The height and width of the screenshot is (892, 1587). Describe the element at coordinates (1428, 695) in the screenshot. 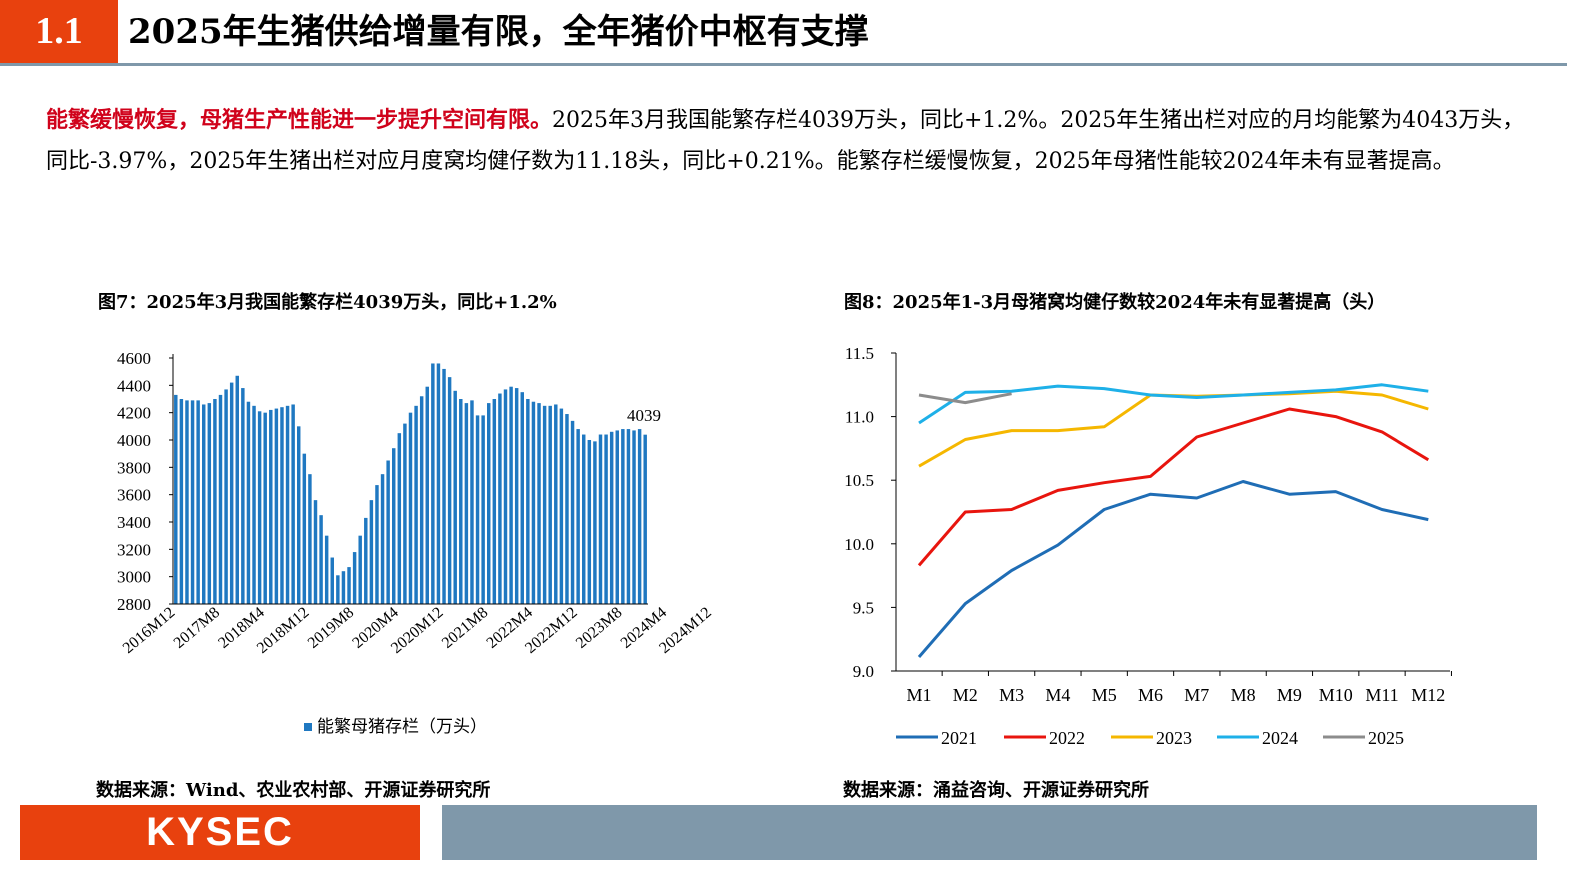

I see `x-tick-label: M12` at that location.